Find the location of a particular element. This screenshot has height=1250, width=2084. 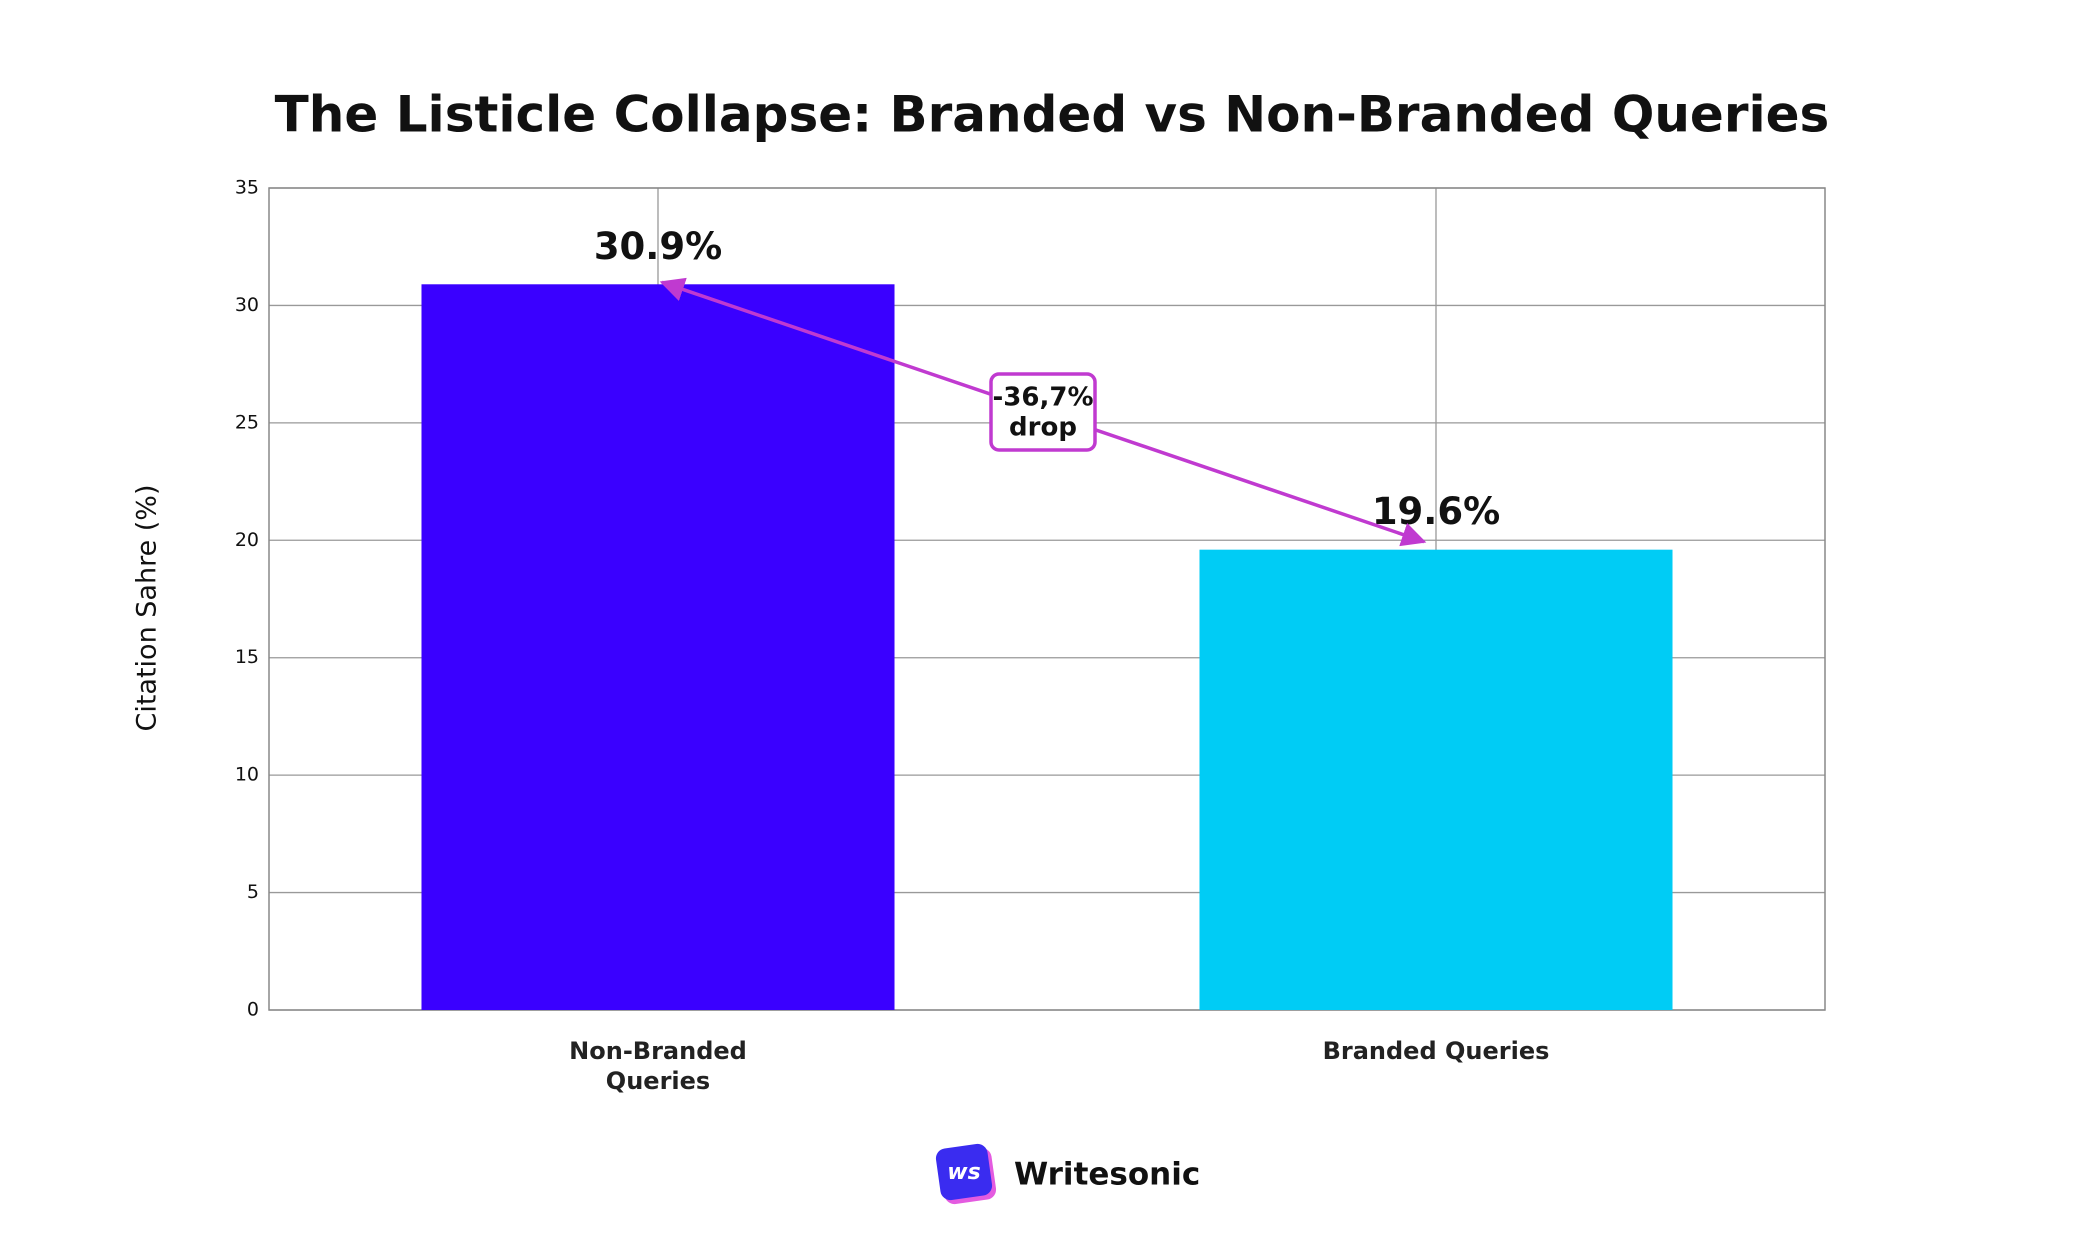

y-tick-label: 0 is located at coordinates (253, 1010).